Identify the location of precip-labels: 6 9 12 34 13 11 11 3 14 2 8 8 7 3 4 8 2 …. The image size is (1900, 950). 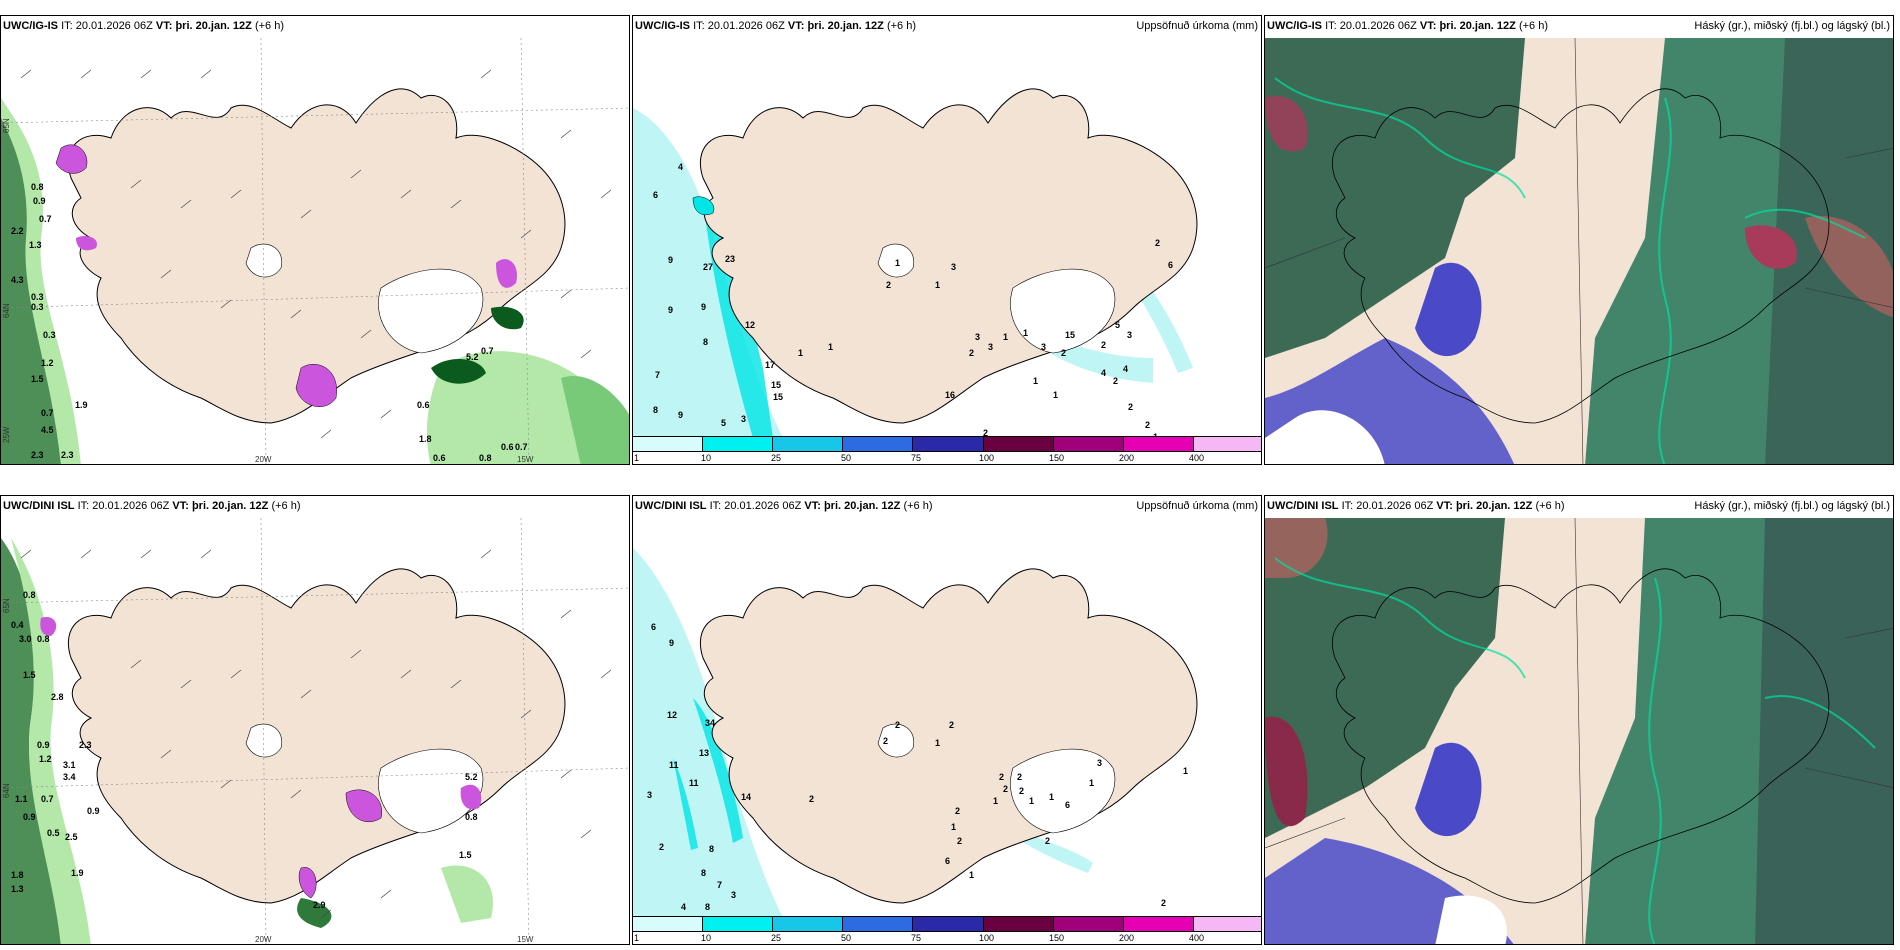
(917, 767).